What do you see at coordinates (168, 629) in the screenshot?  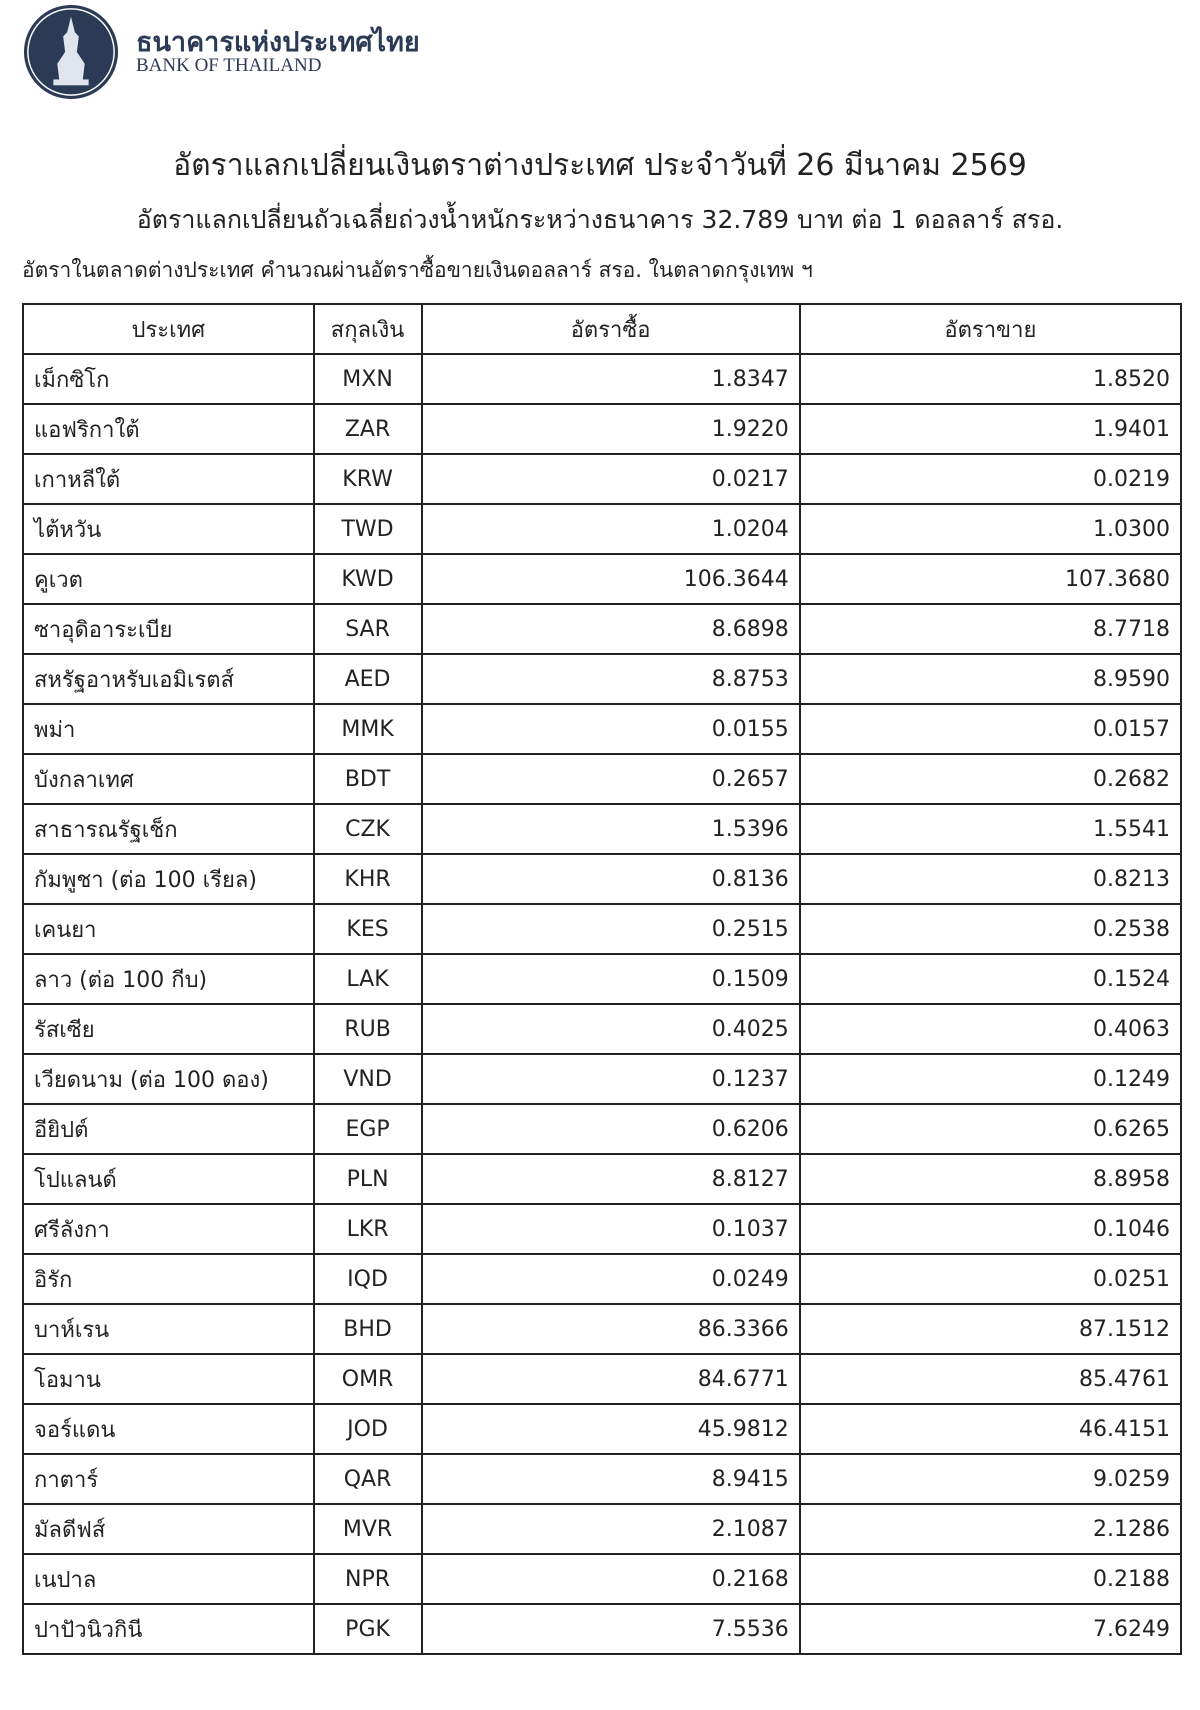 I see `country-cell: ซาอุดิอาระเบีย` at bounding box center [168, 629].